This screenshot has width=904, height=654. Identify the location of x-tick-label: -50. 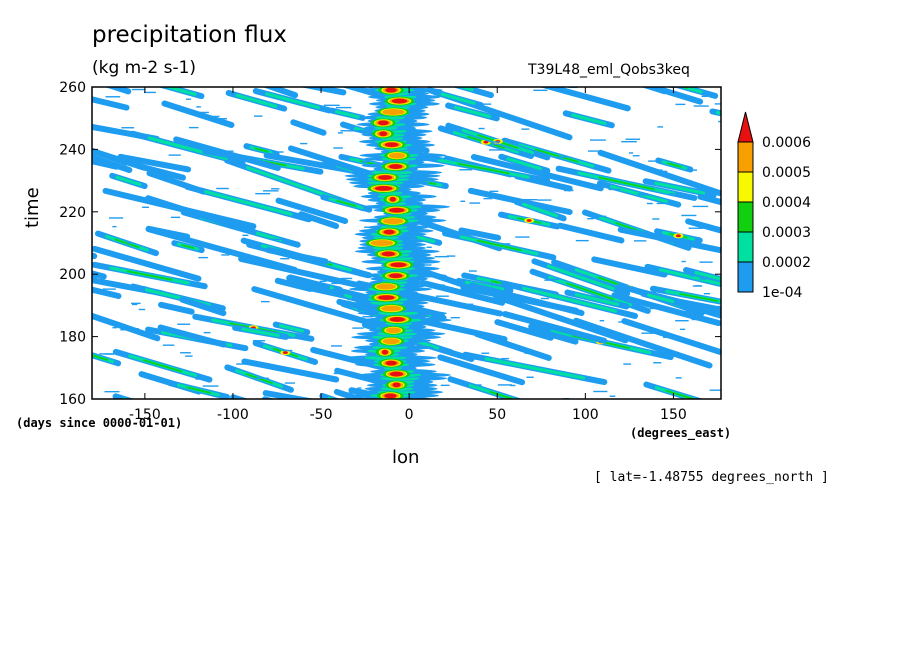
(321, 415).